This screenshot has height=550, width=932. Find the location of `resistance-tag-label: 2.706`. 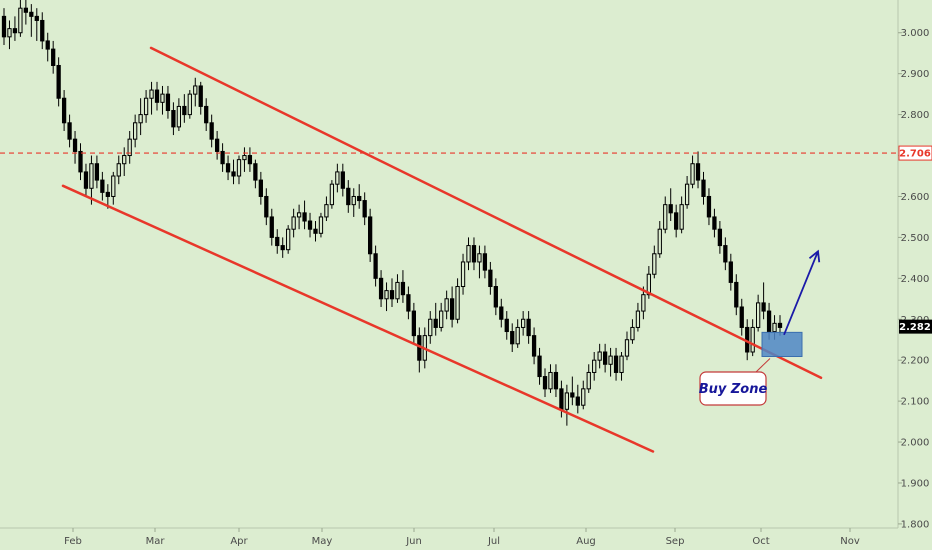

resistance-tag-label: 2.706 is located at coordinates (915, 154).